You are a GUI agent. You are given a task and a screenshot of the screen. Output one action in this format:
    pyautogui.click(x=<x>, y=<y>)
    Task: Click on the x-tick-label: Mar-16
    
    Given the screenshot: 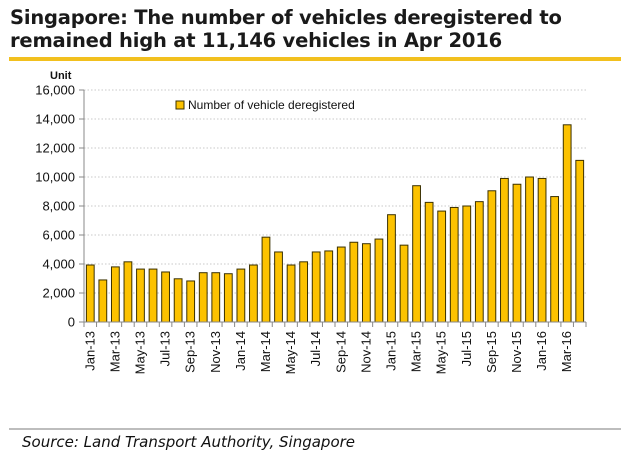 What is the action you would take?
    pyautogui.click(x=566, y=351)
    